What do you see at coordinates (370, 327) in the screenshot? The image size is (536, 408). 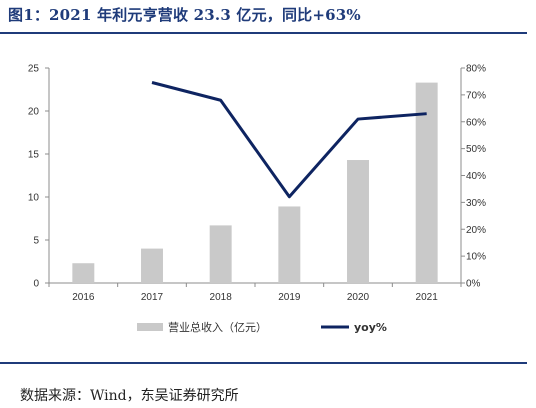 I see `legend-line-label: yoy%` at bounding box center [370, 327].